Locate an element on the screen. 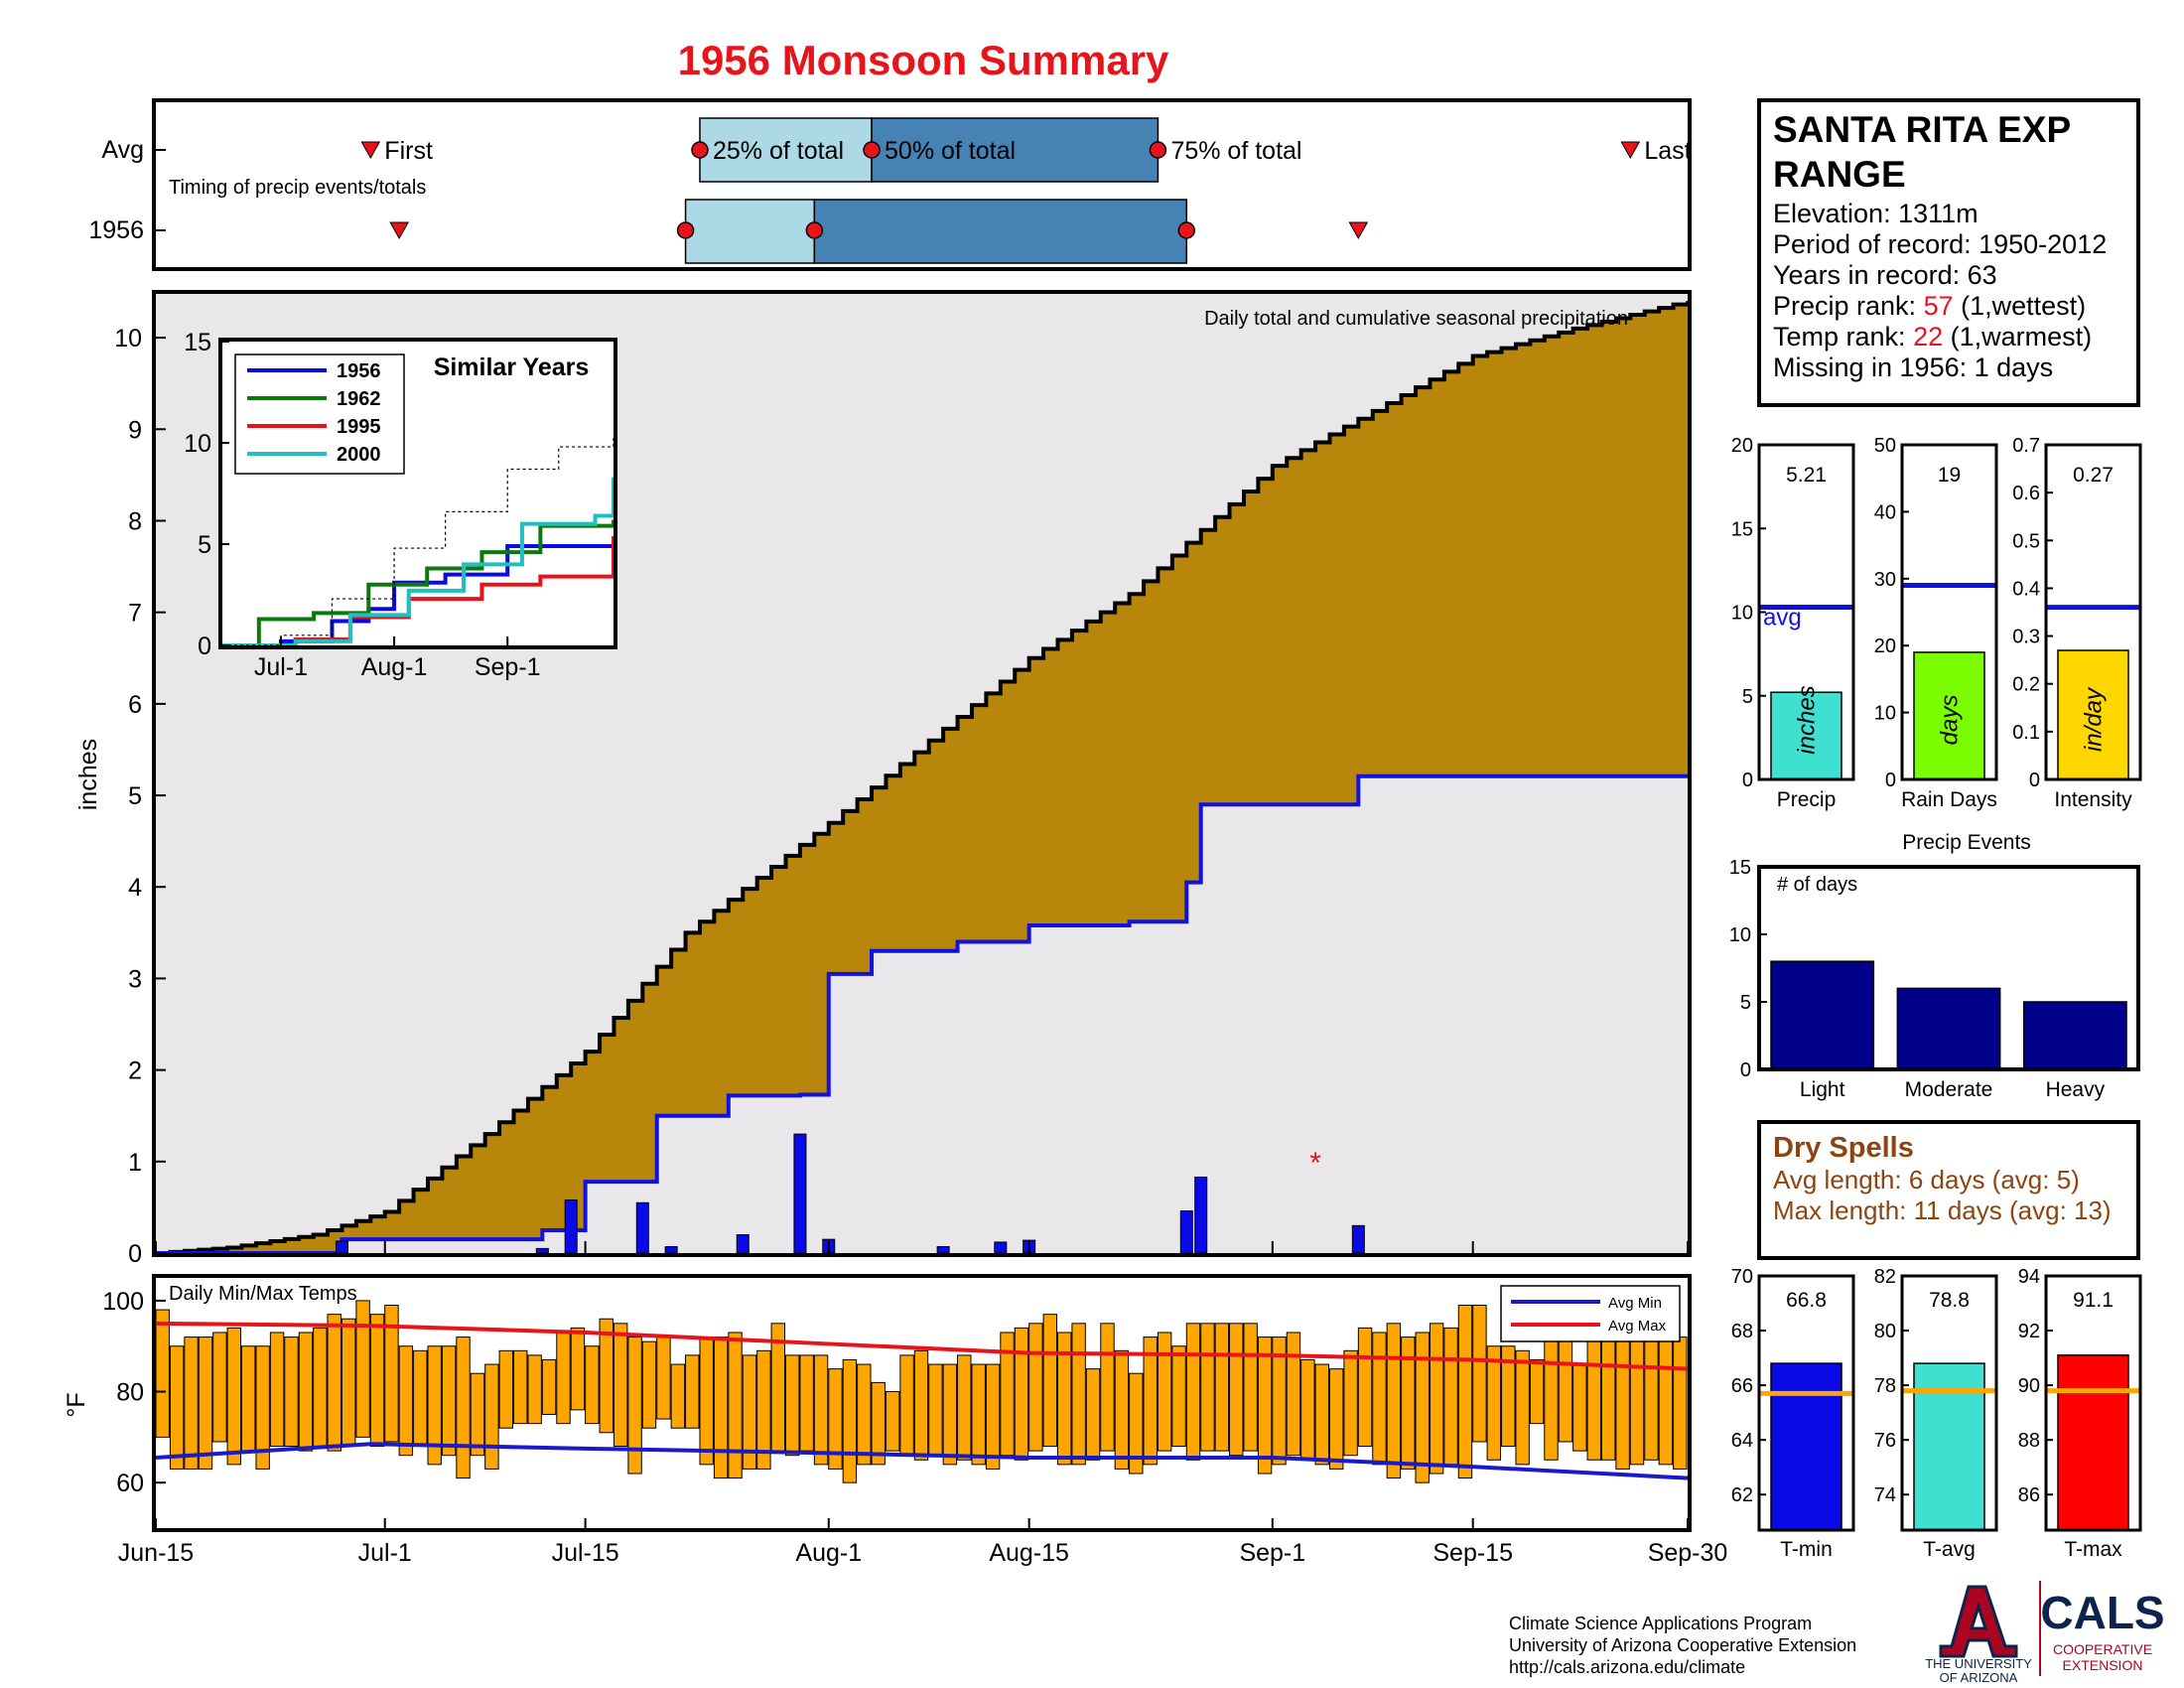  precip-ytick-label: 1 is located at coordinates (135, 1163).